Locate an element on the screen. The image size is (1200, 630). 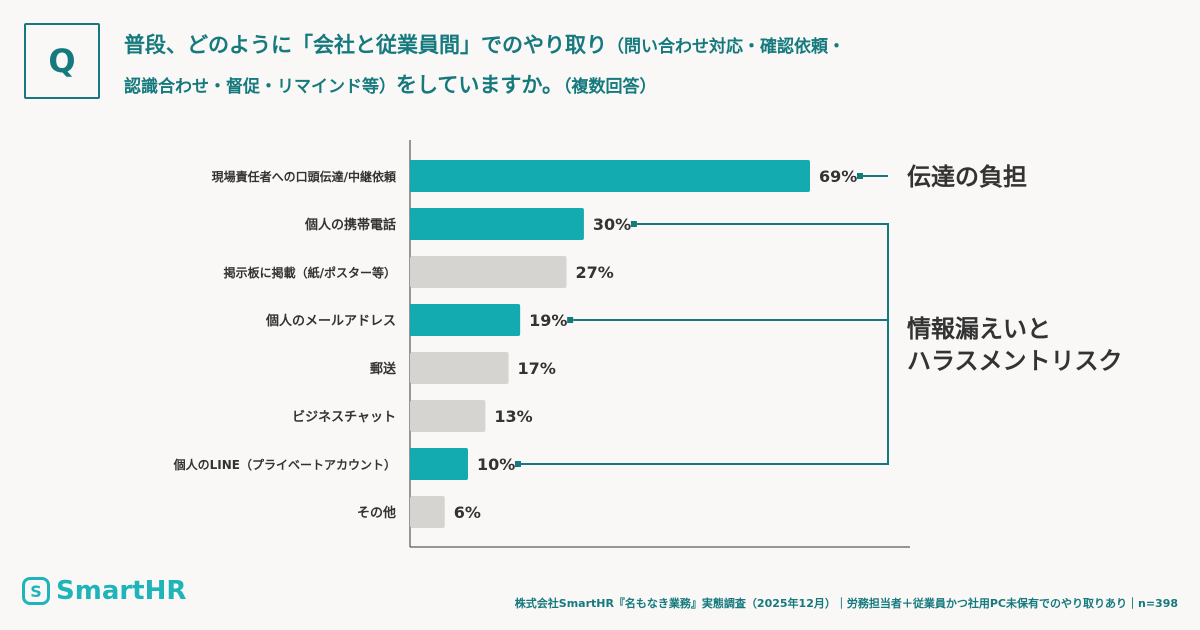
category-label: 郵送 is located at coordinates (383, 369).